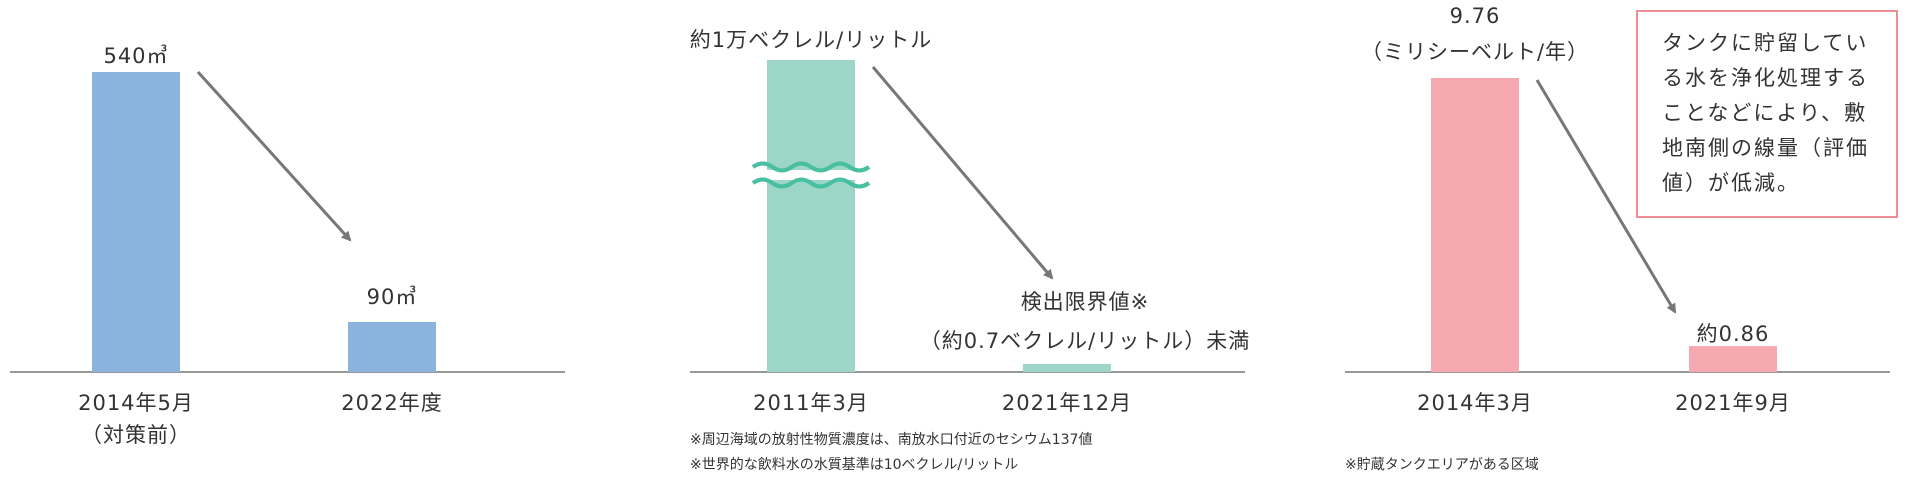 The height and width of the screenshot is (483, 1915). I want to click on axis-break-gap, so click(811, 175).